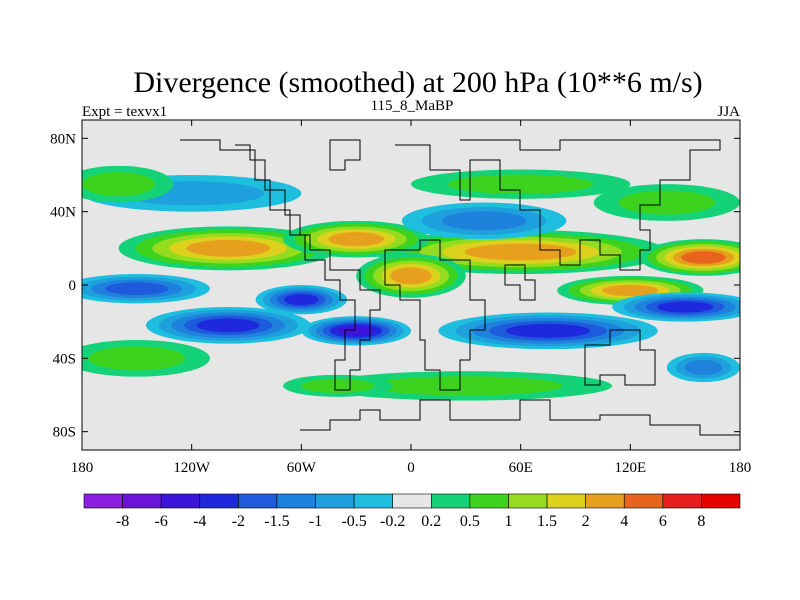  Describe the element at coordinates (63, 139) in the screenshot. I see `y-tick-label: 80N` at that location.